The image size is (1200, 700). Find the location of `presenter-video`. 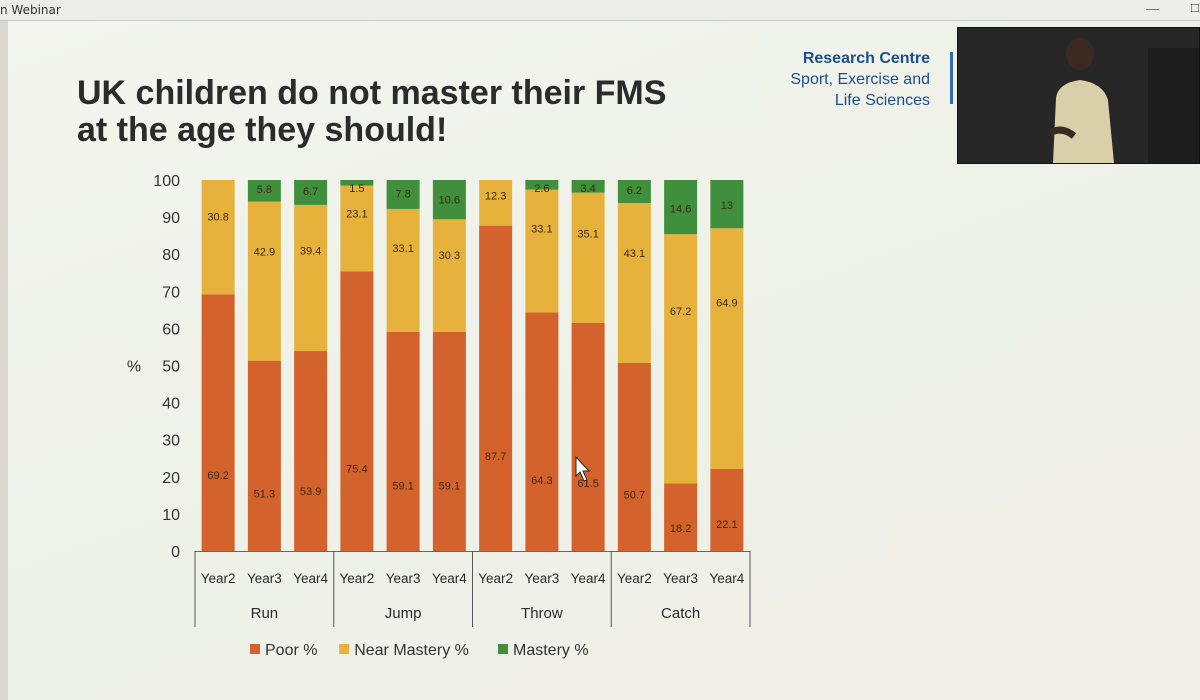

presenter-video is located at coordinates (1078, 95).